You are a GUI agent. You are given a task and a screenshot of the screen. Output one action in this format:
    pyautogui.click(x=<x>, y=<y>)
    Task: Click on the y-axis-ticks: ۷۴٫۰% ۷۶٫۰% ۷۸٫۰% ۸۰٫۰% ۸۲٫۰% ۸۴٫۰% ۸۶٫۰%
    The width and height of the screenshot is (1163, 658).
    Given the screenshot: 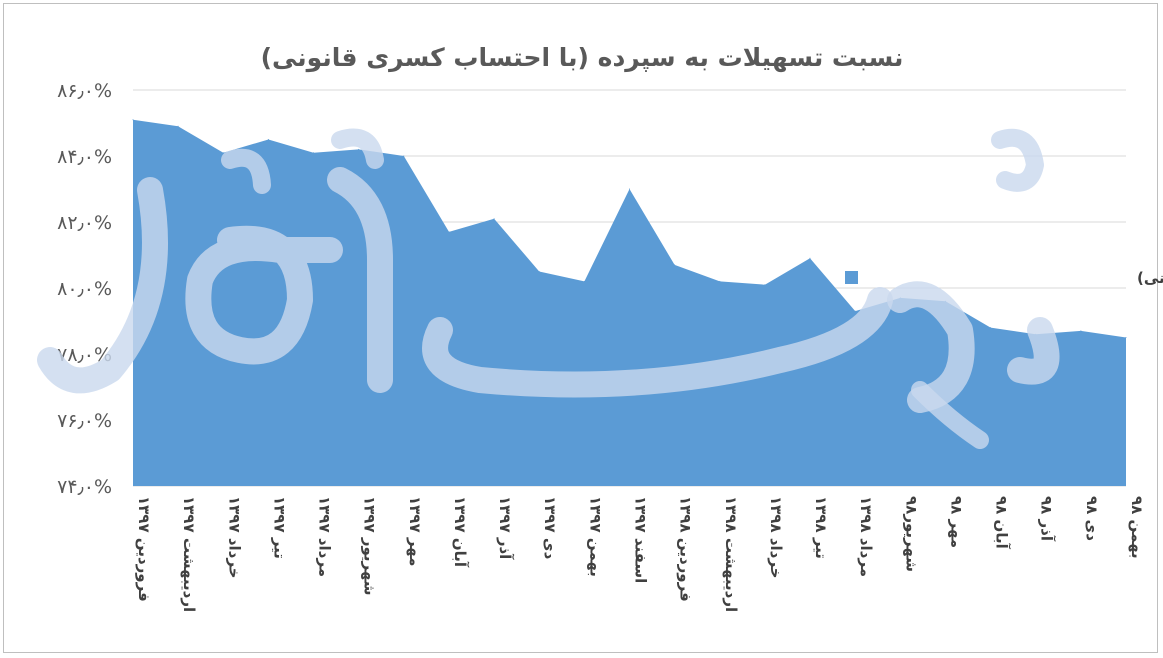 What is the action you would take?
    pyautogui.click(x=84, y=289)
    